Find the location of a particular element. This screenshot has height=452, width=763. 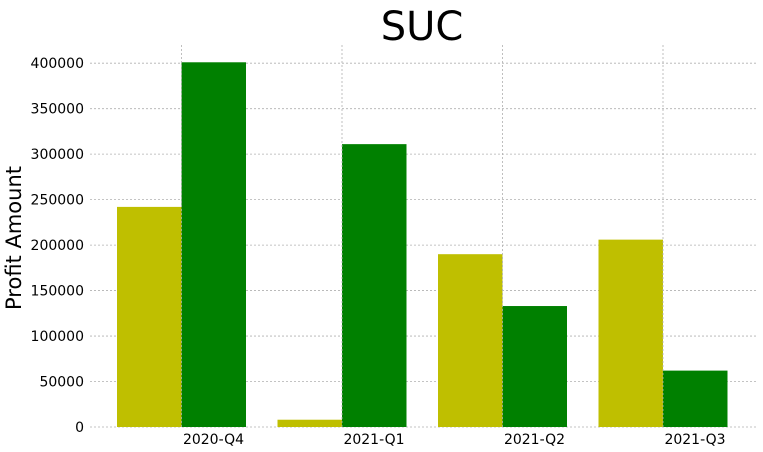

bar-series-2-2021-Q3 is located at coordinates (695, 398).